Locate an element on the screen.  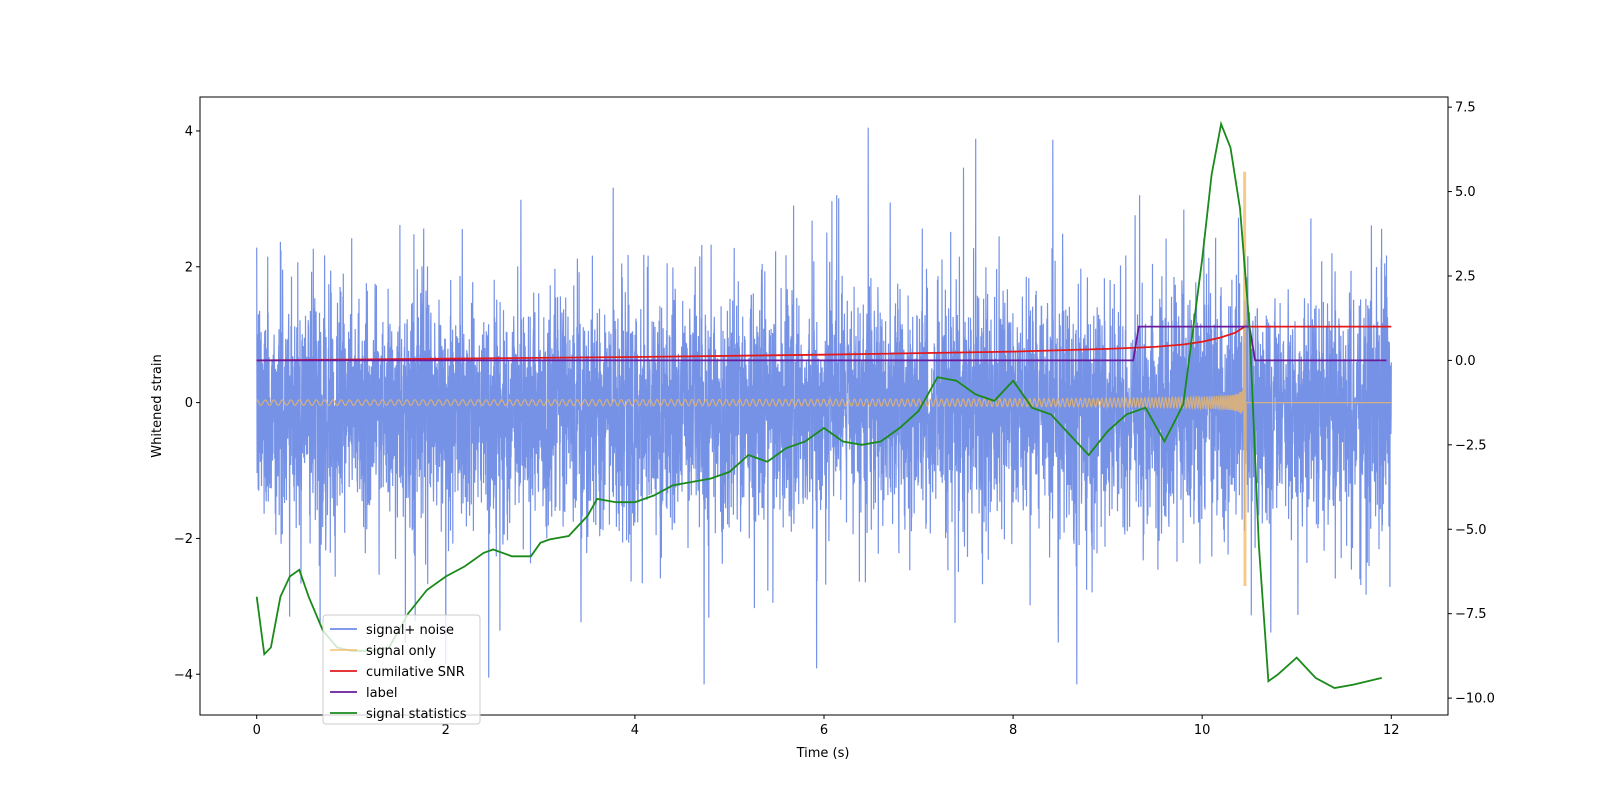
legend-signal-plus-noise-label: signal+ noise is located at coordinates (410, 630).